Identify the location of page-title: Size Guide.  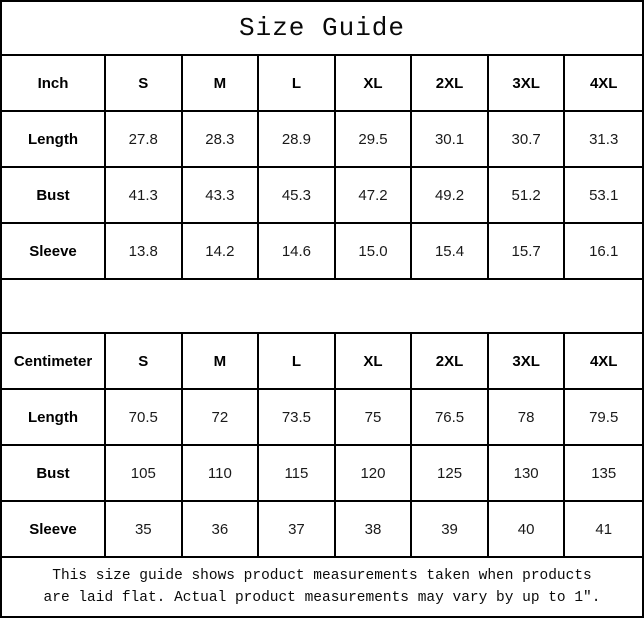
(322, 28).